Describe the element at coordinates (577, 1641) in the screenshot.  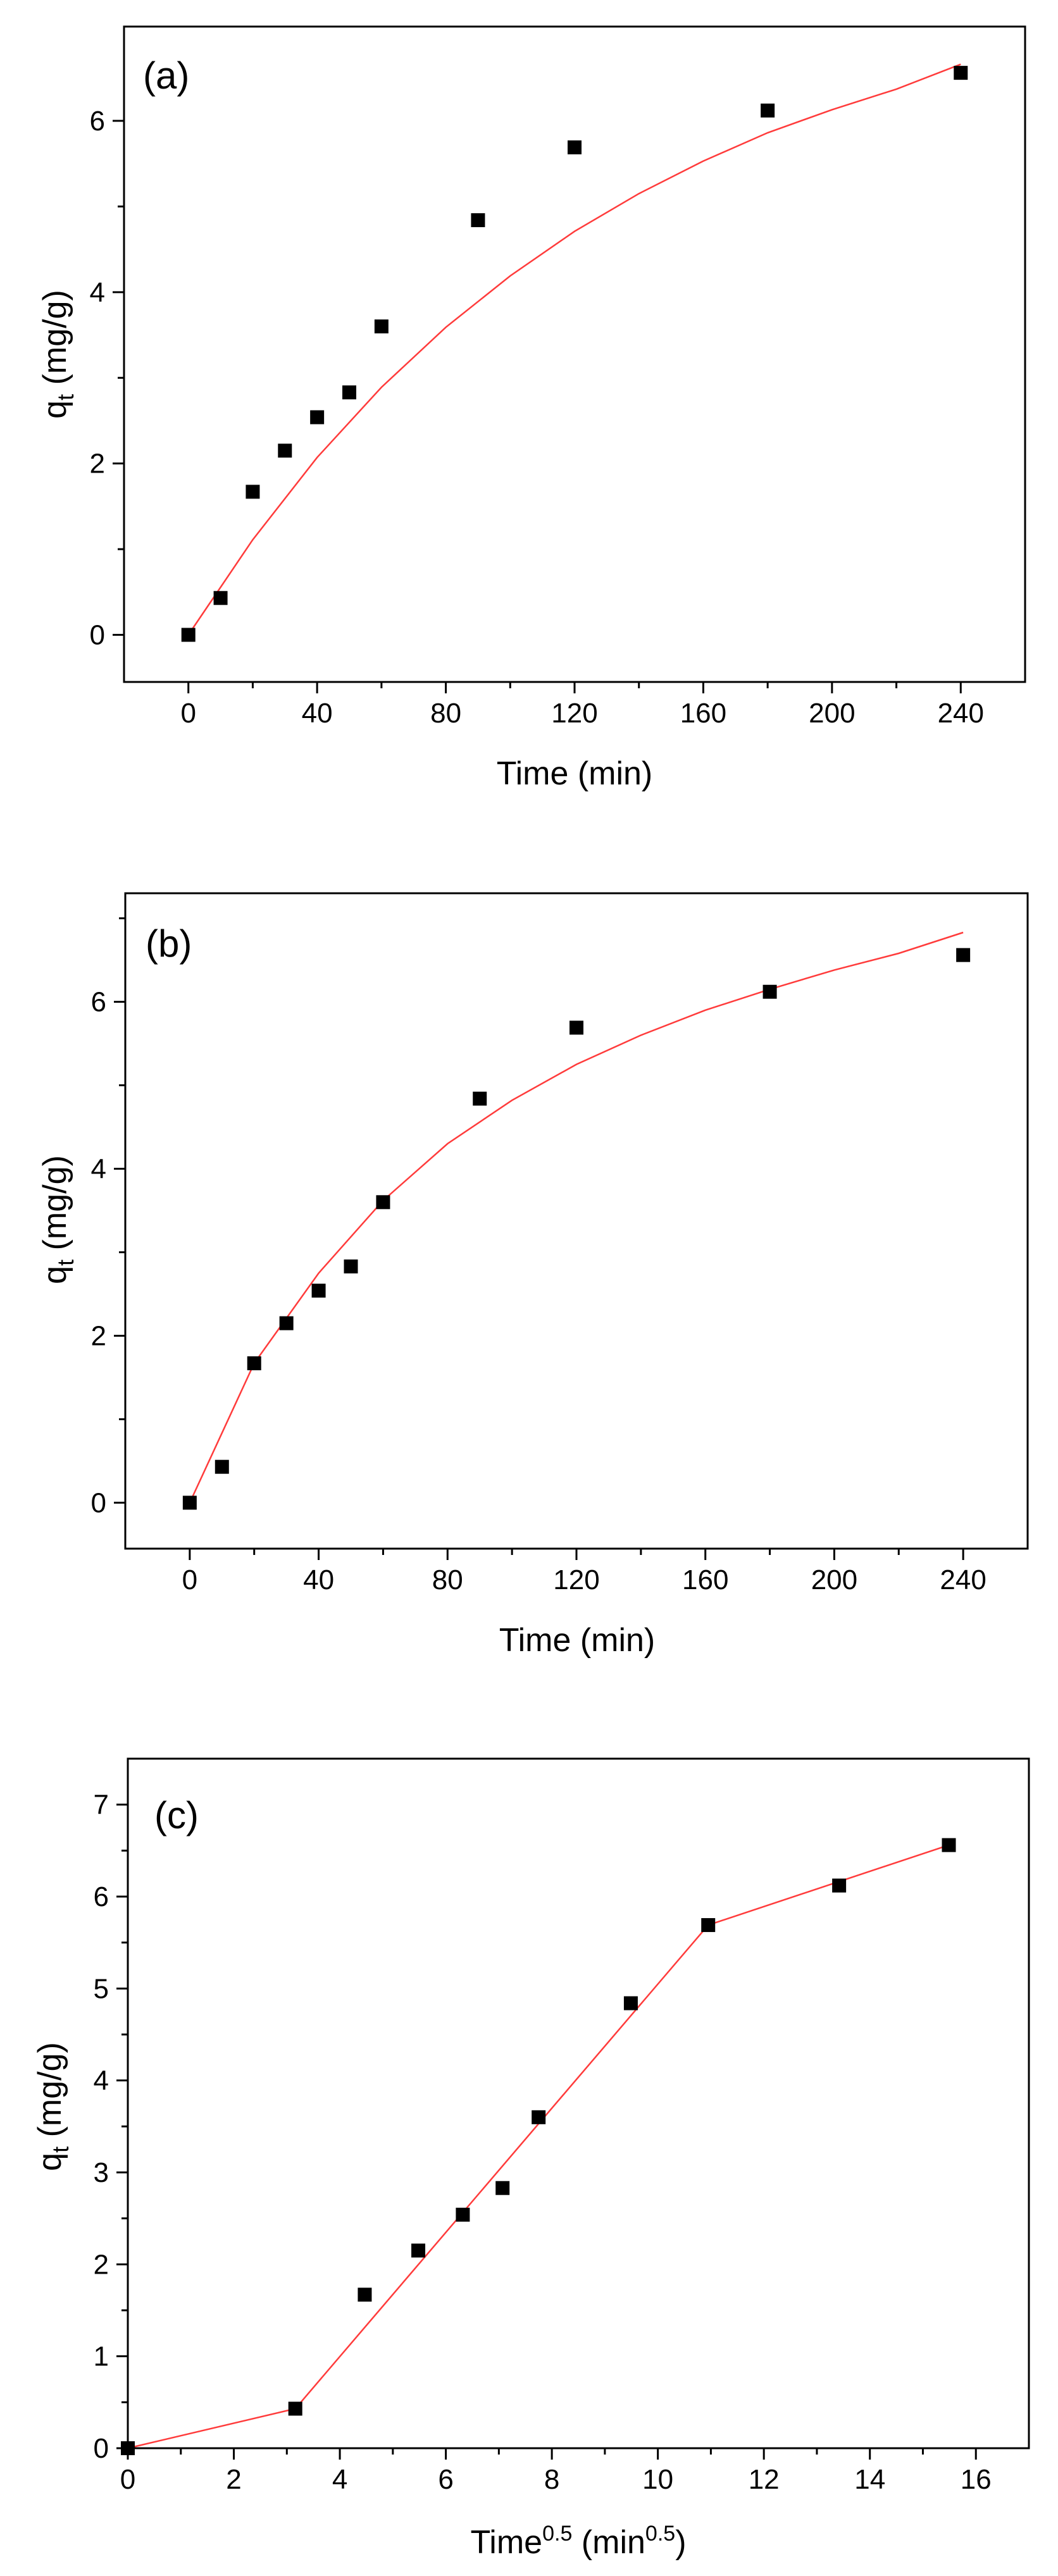
I see `panel-b-x-axis-title: Time (min)` at that location.